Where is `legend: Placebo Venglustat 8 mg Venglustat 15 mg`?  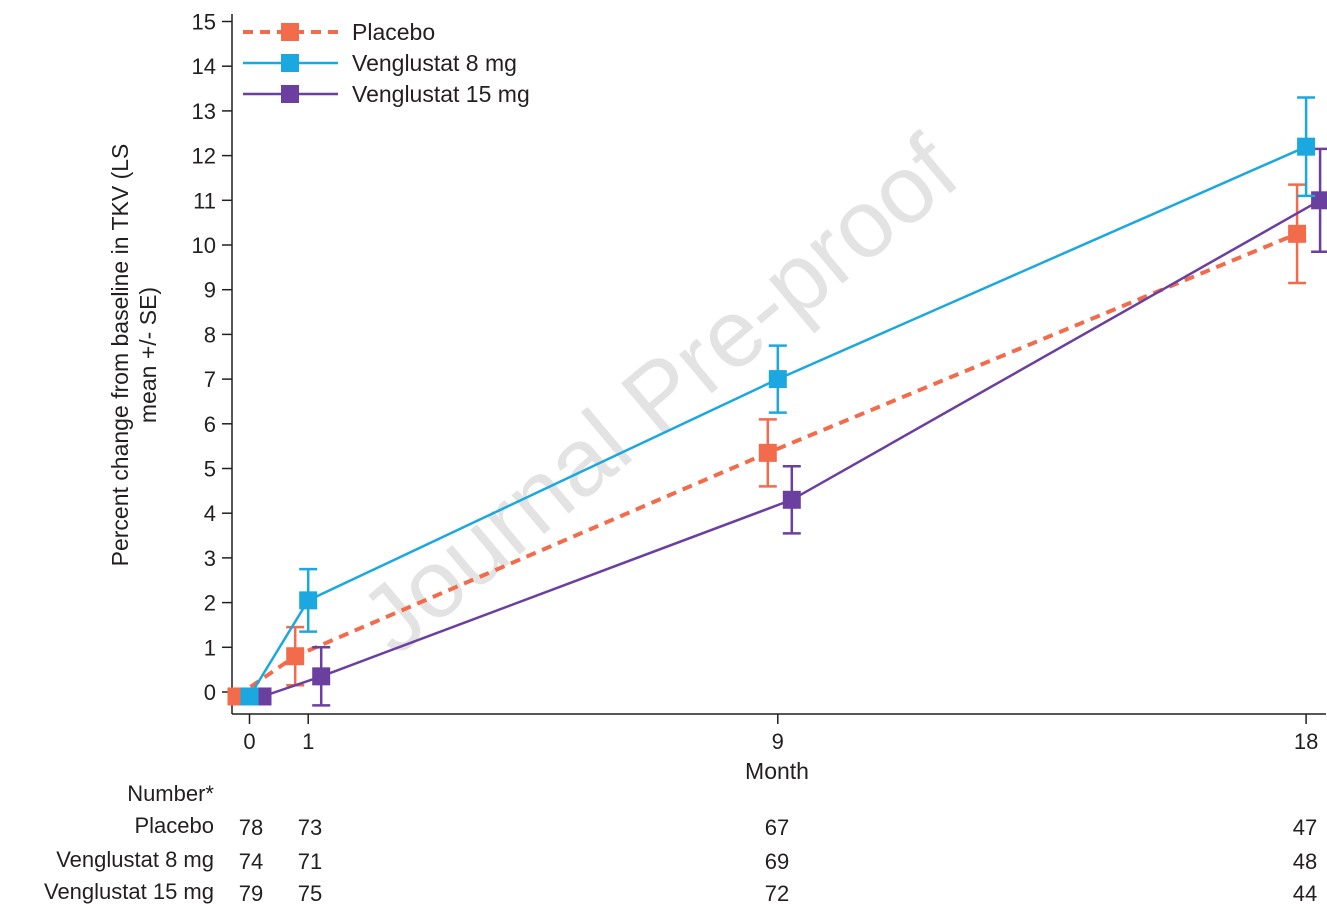 legend: Placebo Venglustat 8 mg Venglustat 15 mg is located at coordinates (386, 63).